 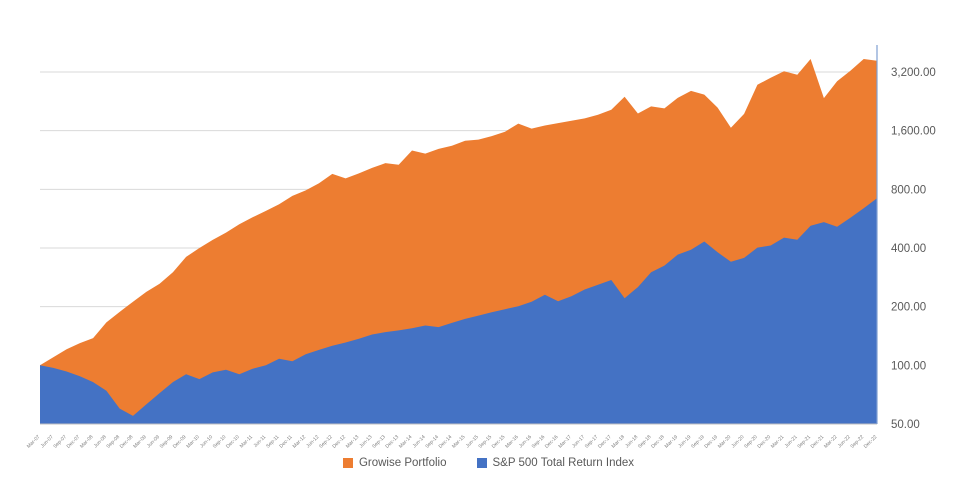 I want to click on x-axis-label: Dec-09, so click(x=180, y=442).